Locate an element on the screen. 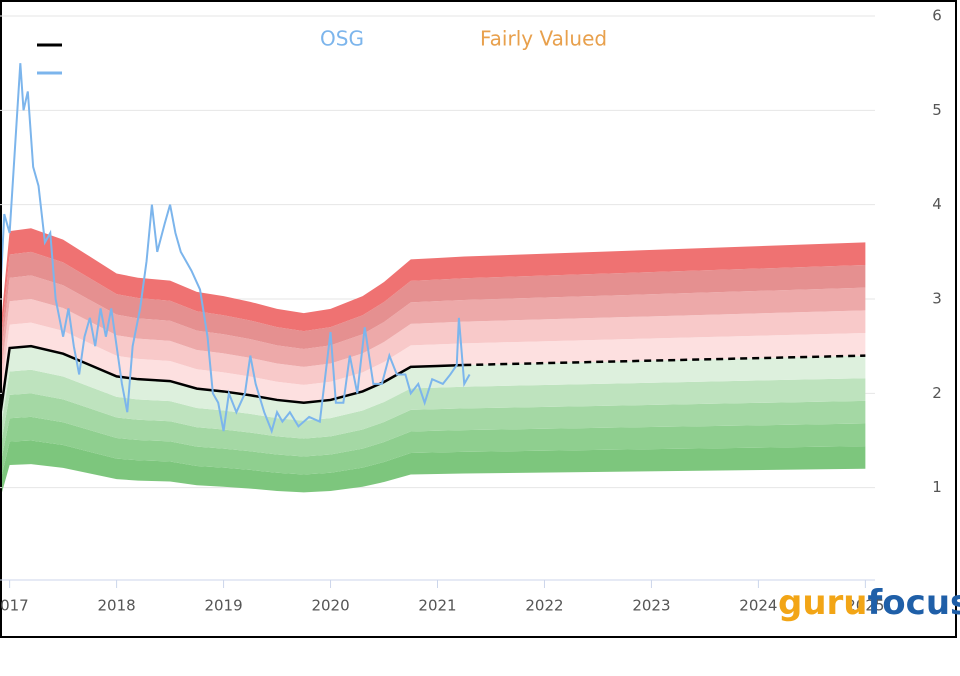  x-tick-label: 2021 is located at coordinates (437, 606).